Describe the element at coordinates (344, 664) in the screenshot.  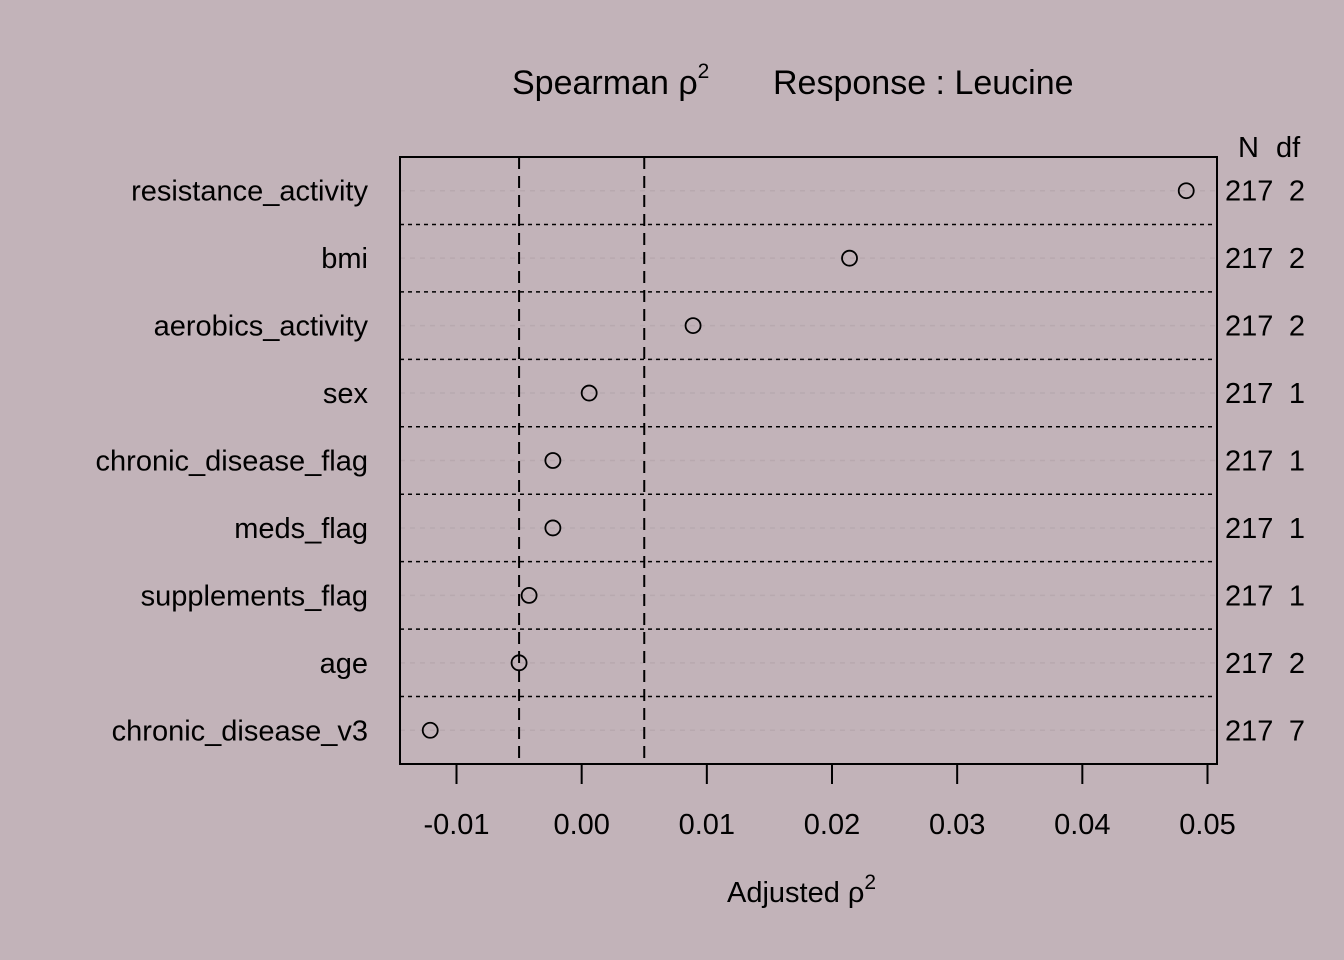
I see `row-label: age` at that location.